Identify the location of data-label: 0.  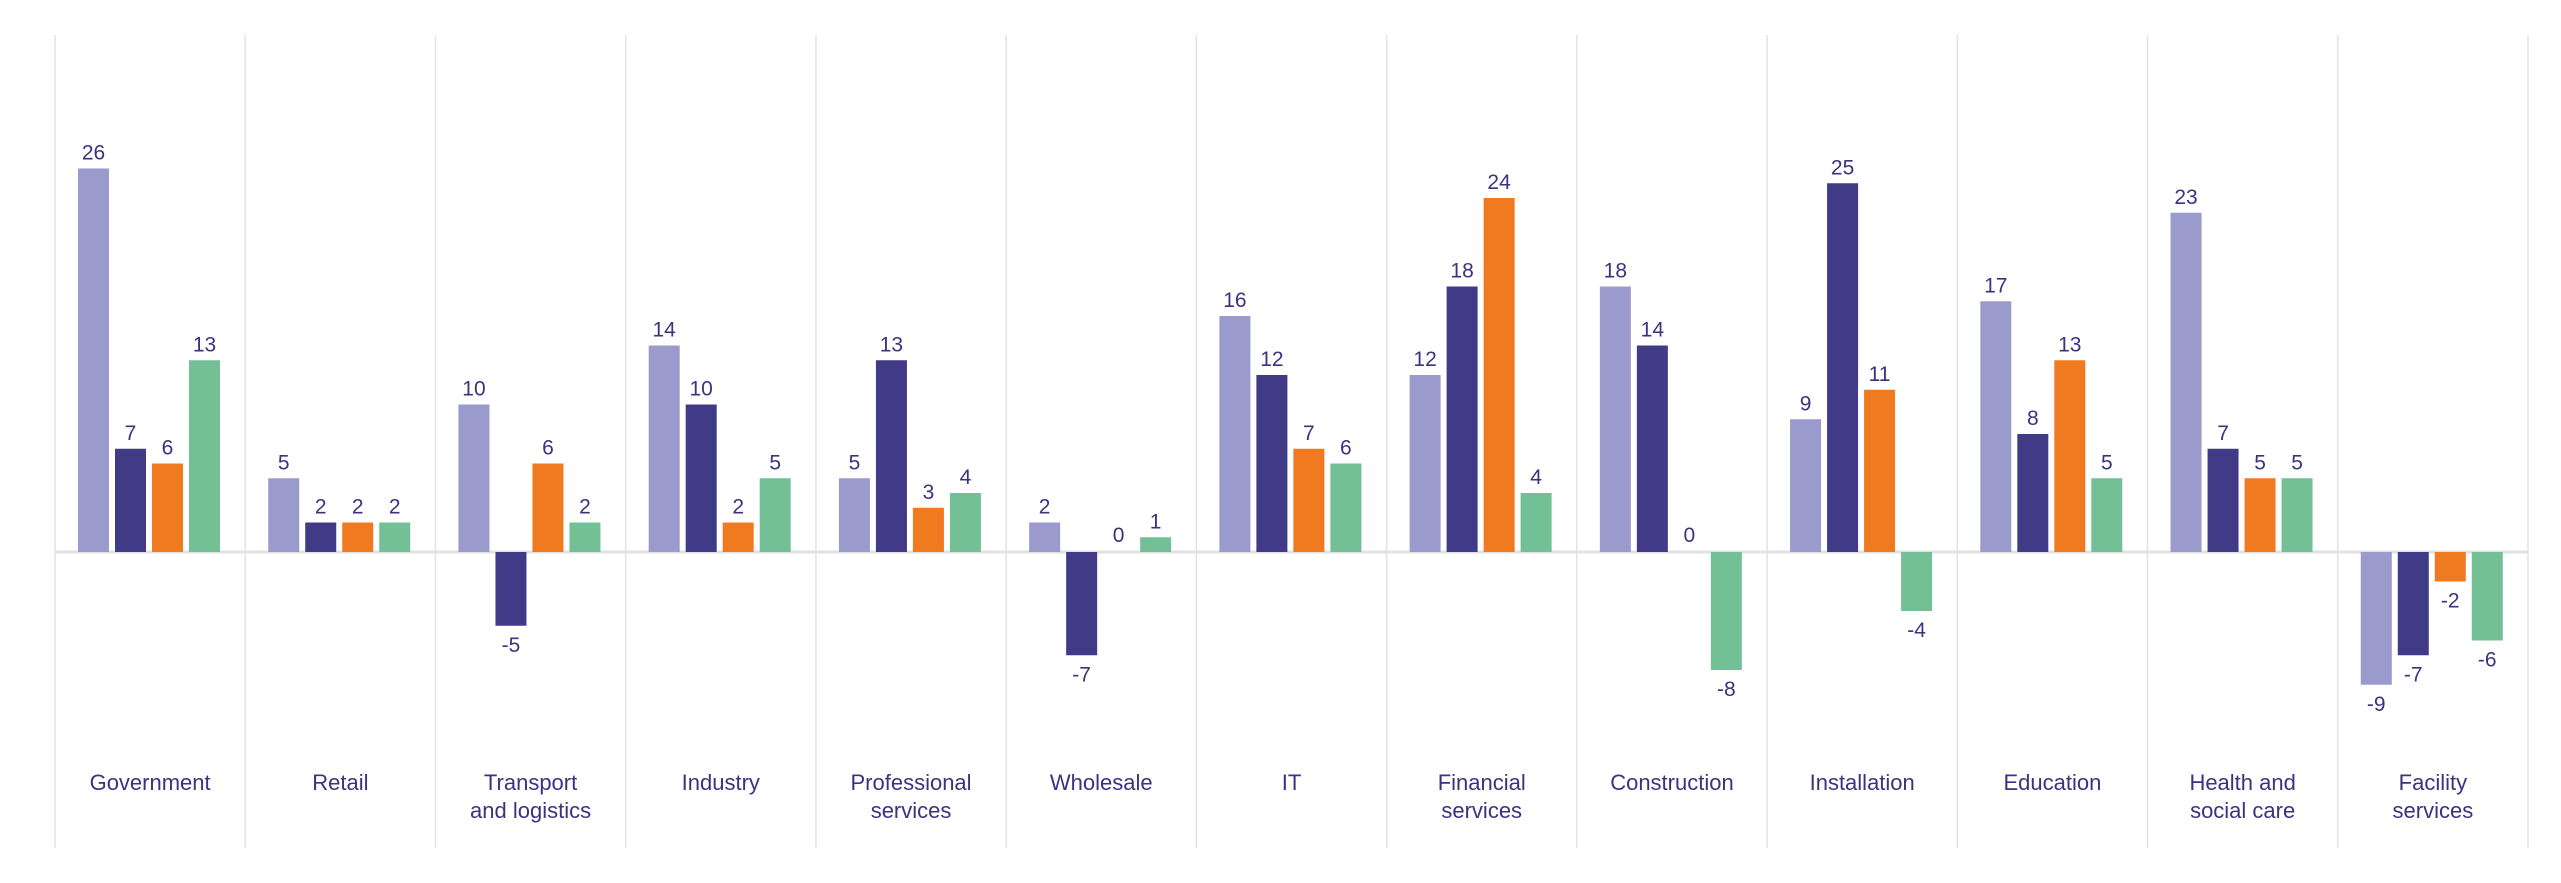
(1690, 535).